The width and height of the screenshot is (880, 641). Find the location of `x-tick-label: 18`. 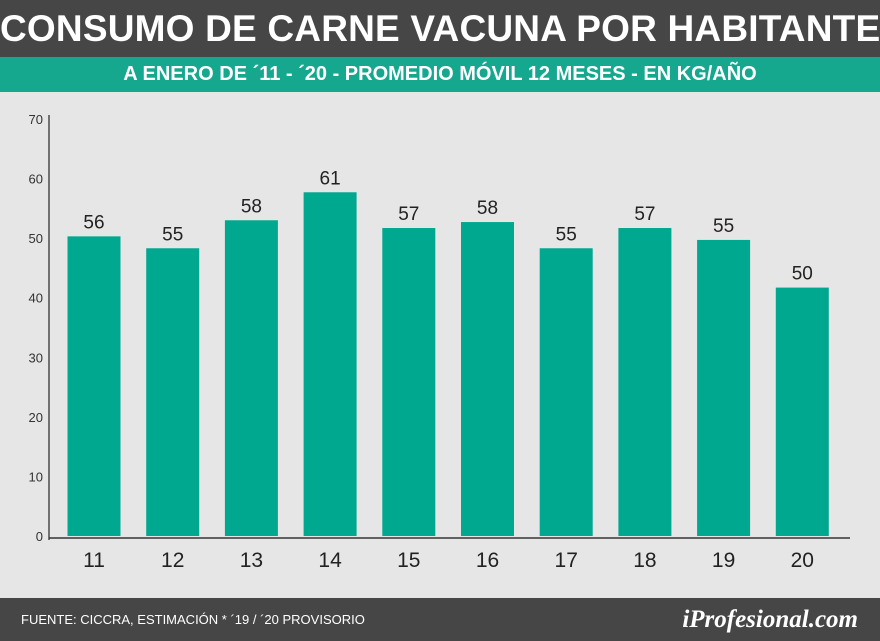

x-tick-label: 18 is located at coordinates (644, 560).